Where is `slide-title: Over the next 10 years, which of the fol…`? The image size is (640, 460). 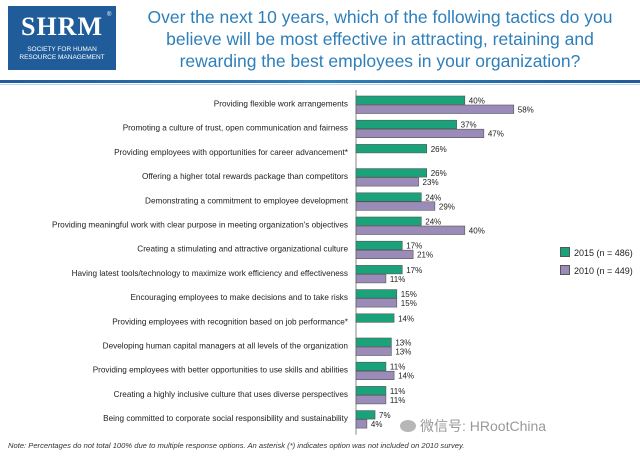 slide-title: Over the next 10 years, which of the fol… is located at coordinates (380, 39).